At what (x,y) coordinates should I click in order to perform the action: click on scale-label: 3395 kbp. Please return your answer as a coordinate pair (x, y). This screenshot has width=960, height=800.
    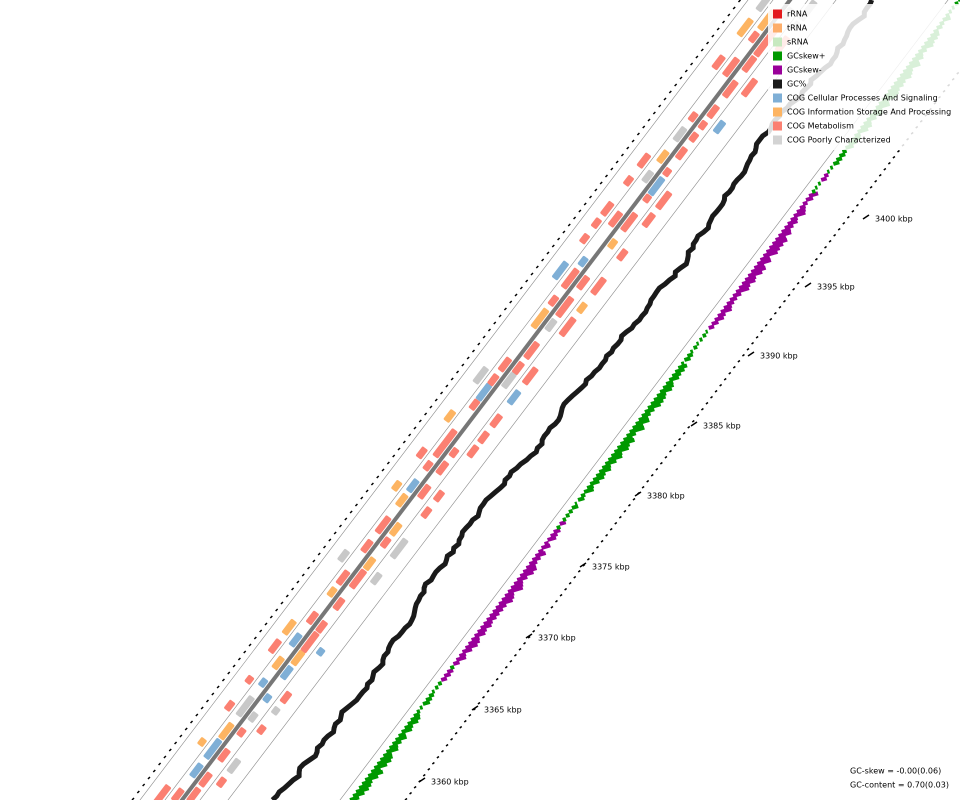
    Looking at the image, I should click on (836, 287).